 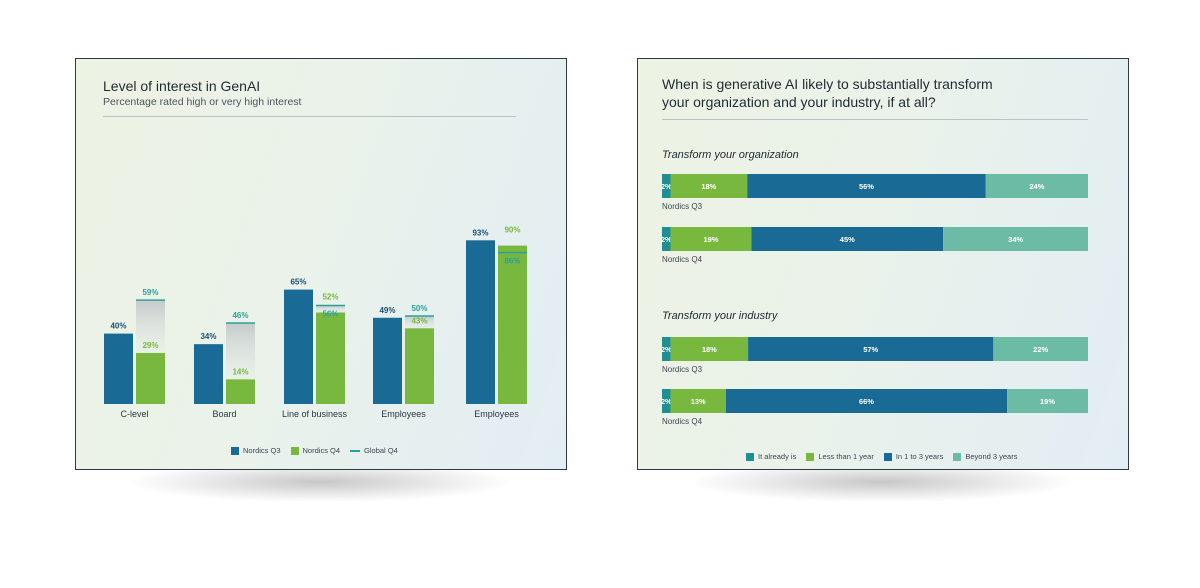 I want to click on interest-chart-title: Level of interest in GenAI, so click(x=182, y=86).